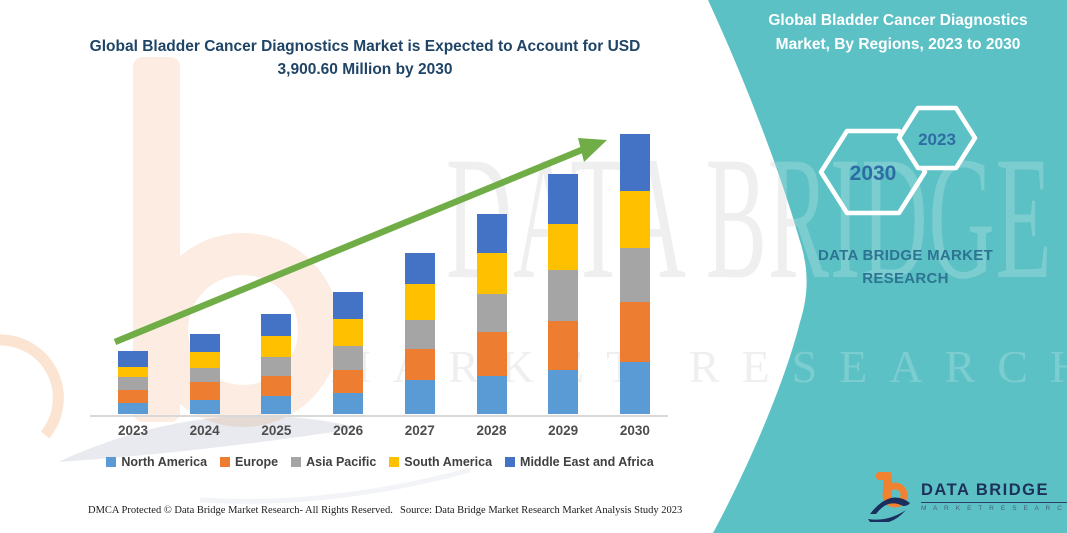 This screenshot has width=1067, height=533. What do you see at coordinates (491, 430) in the screenshot?
I see `x-axis-label-2028: 2028` at bounding box center [491, 430].